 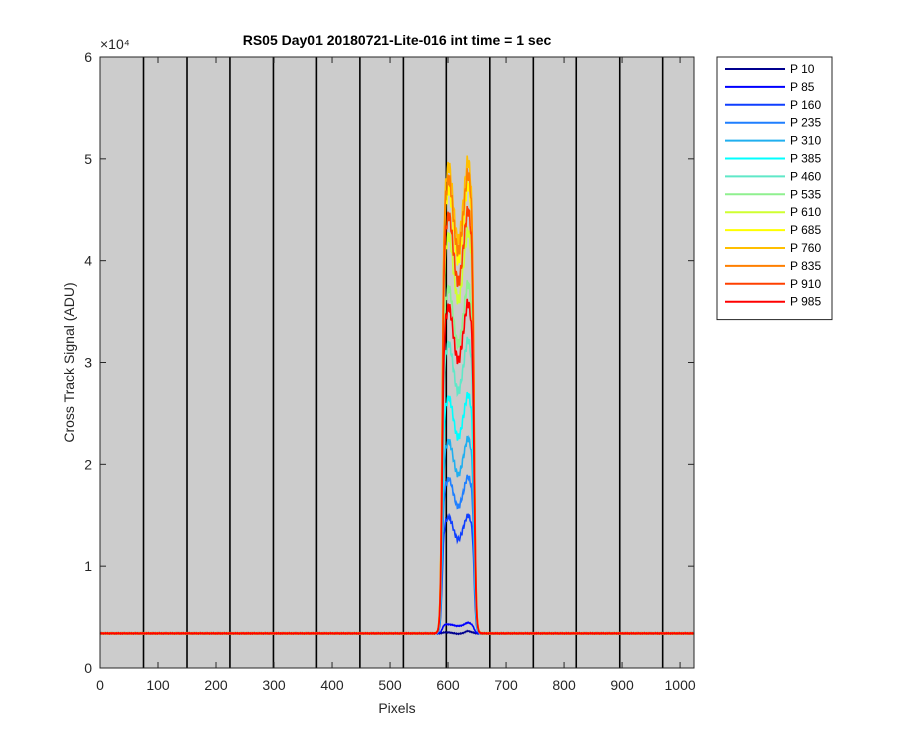 I want to click on y-exponent-label: ×10⁴, so click(x=115, y=44).